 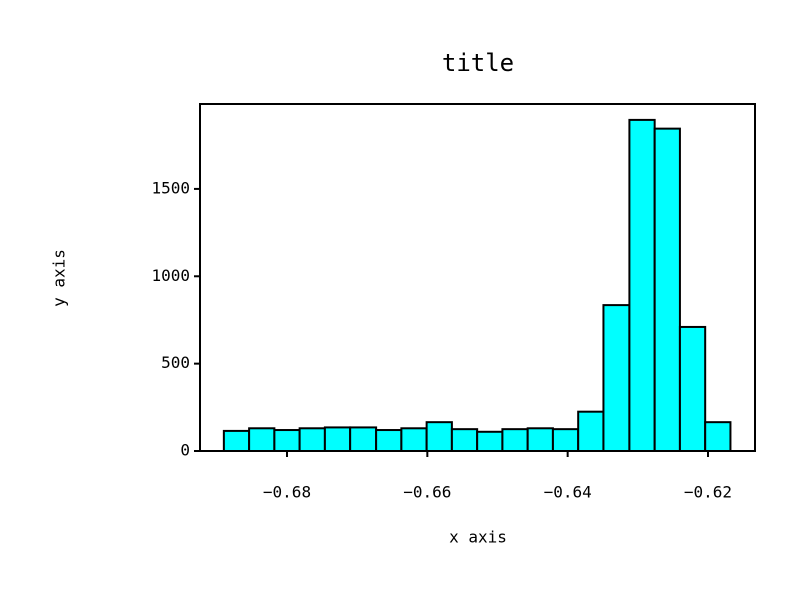 I want to click on y-axis-label: y axis, so click(x=59, y=278).